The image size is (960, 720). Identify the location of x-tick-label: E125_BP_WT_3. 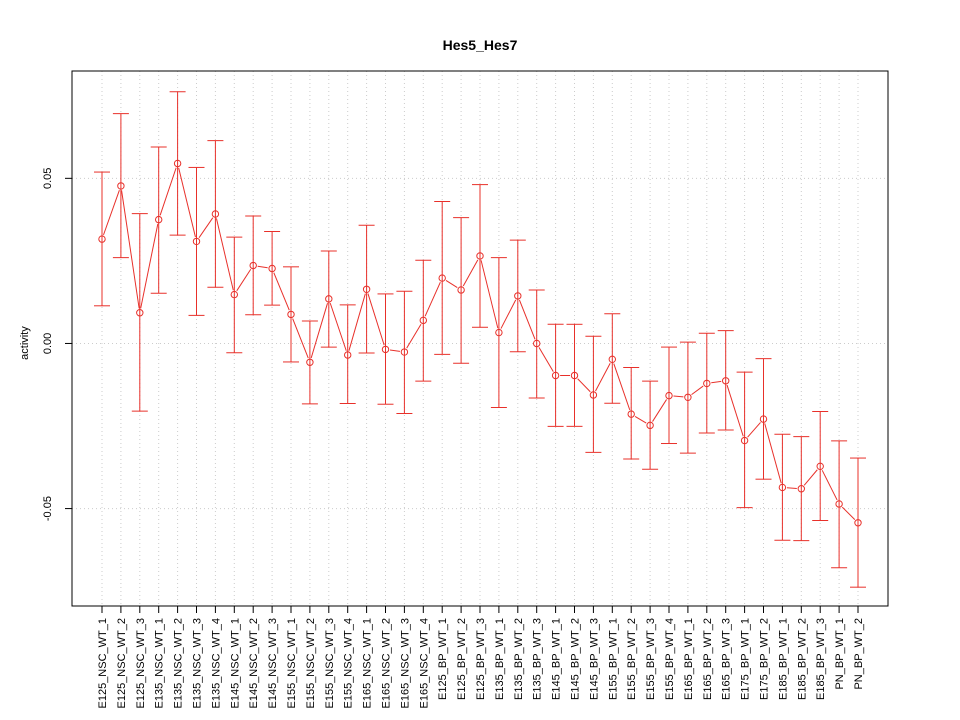
(481, 659).